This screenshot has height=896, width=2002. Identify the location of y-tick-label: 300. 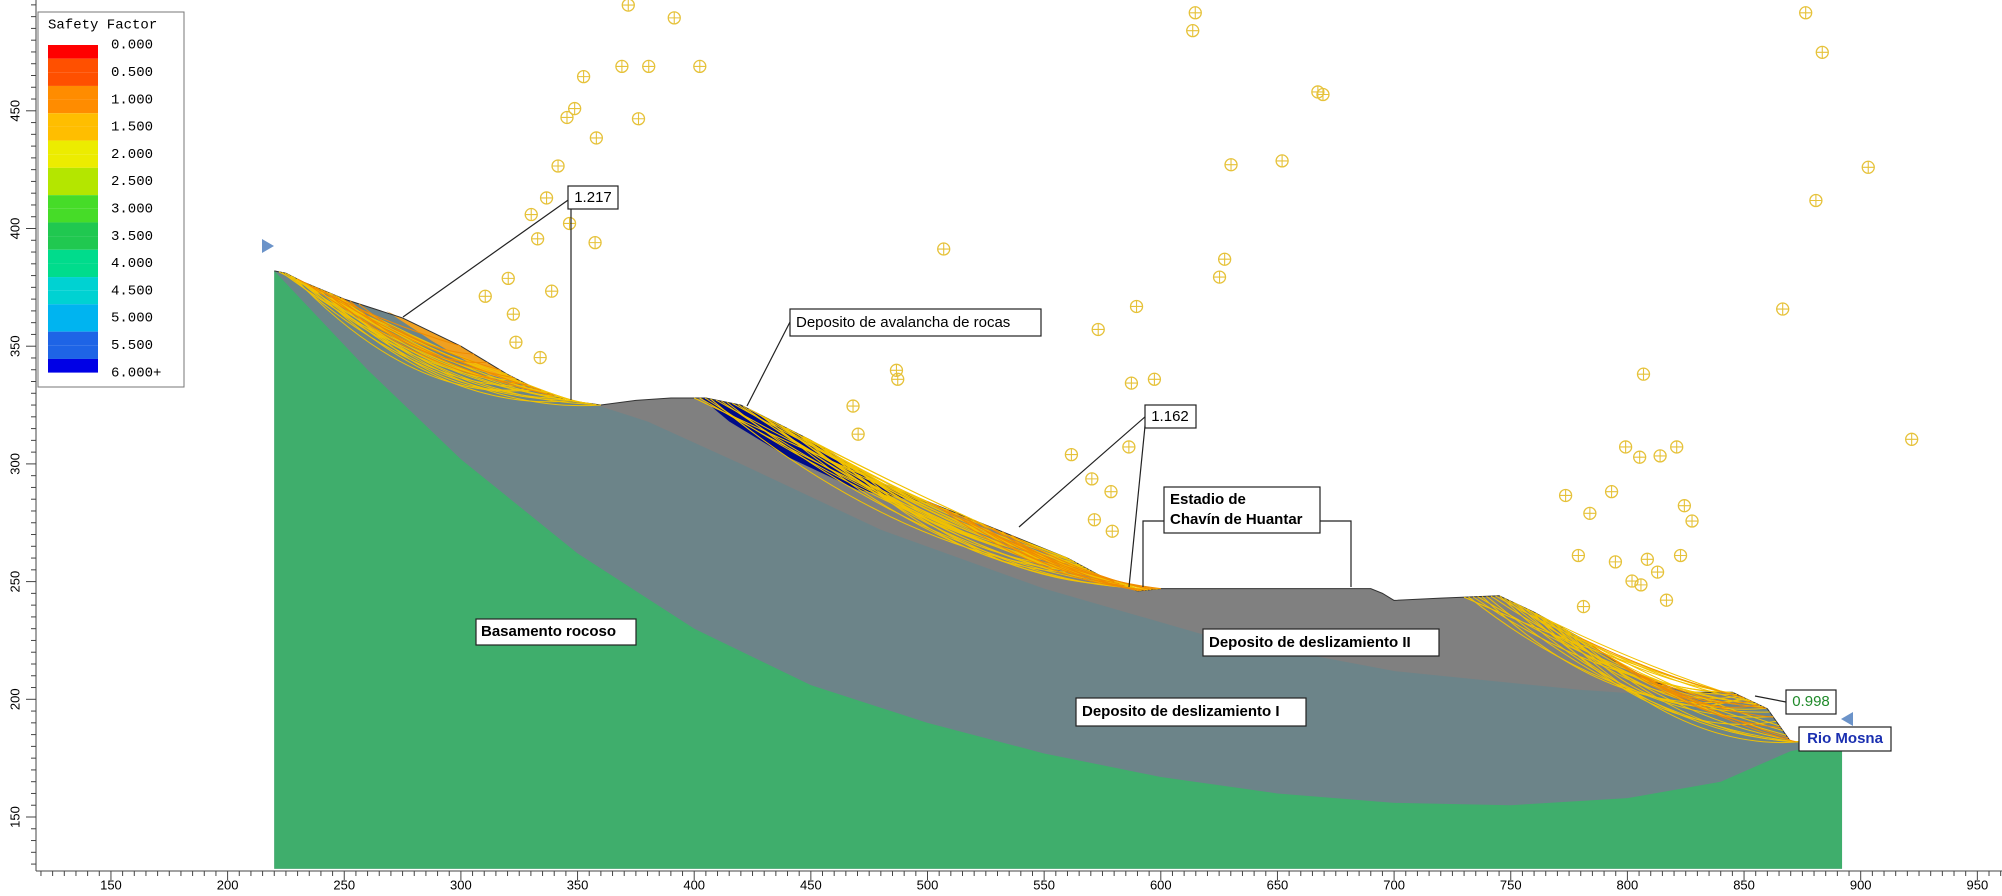
(14, 464).